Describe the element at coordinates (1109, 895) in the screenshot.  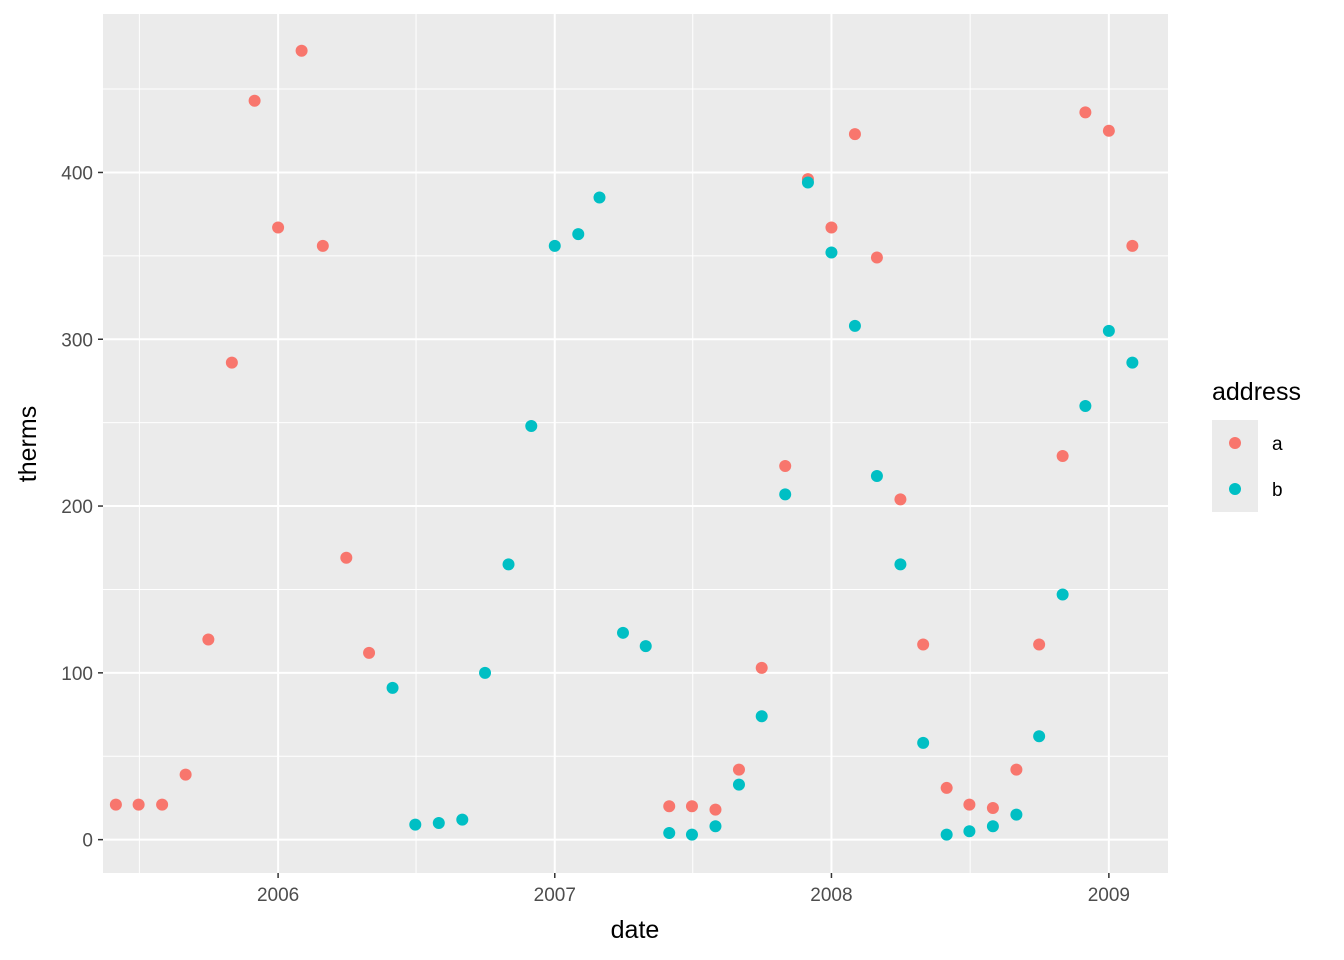
I see `x-tick-label: 2009` at that location.